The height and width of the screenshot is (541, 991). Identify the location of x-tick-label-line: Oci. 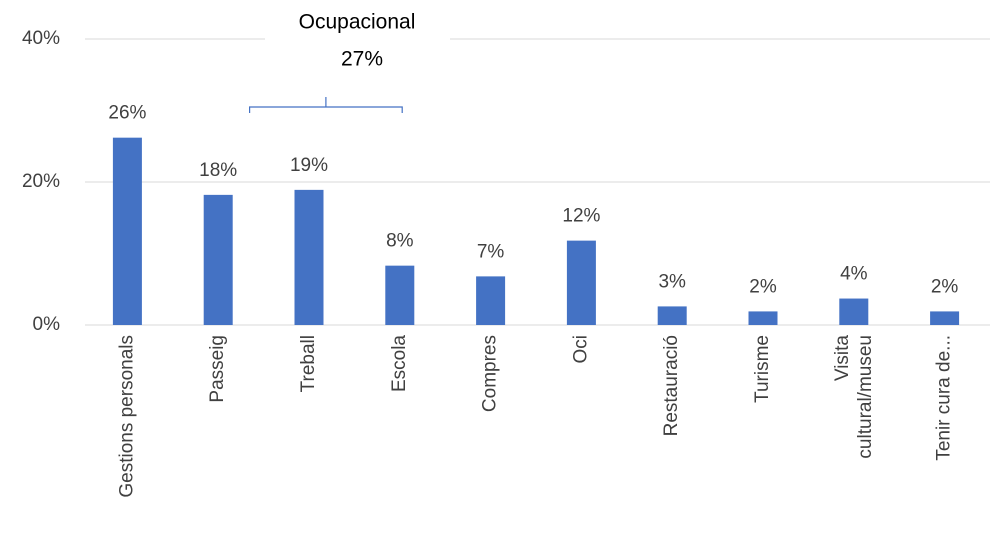
(580, 349).